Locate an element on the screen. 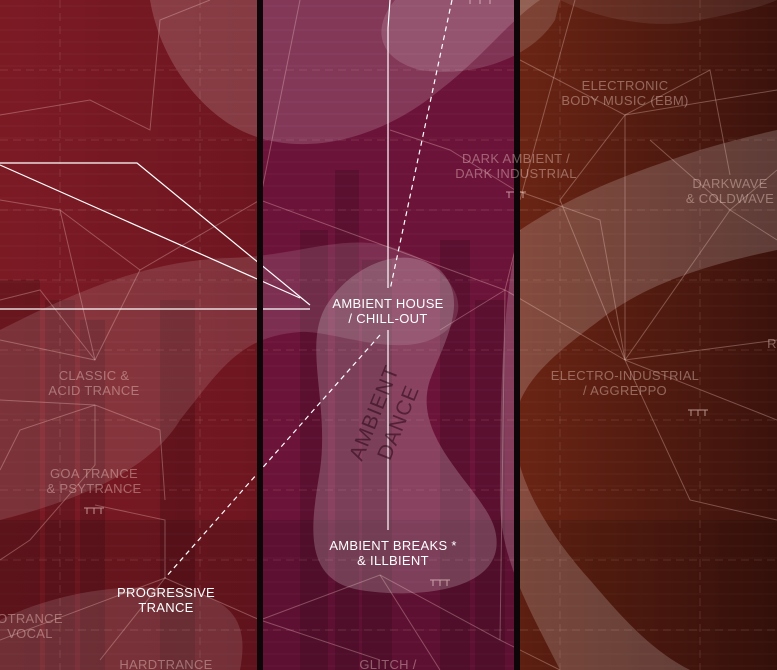 Image resolution: width=777 pixels, height=670 pixels. genre-node-hardtrance: HARDTRANCE is located at coordinates (165, 663).